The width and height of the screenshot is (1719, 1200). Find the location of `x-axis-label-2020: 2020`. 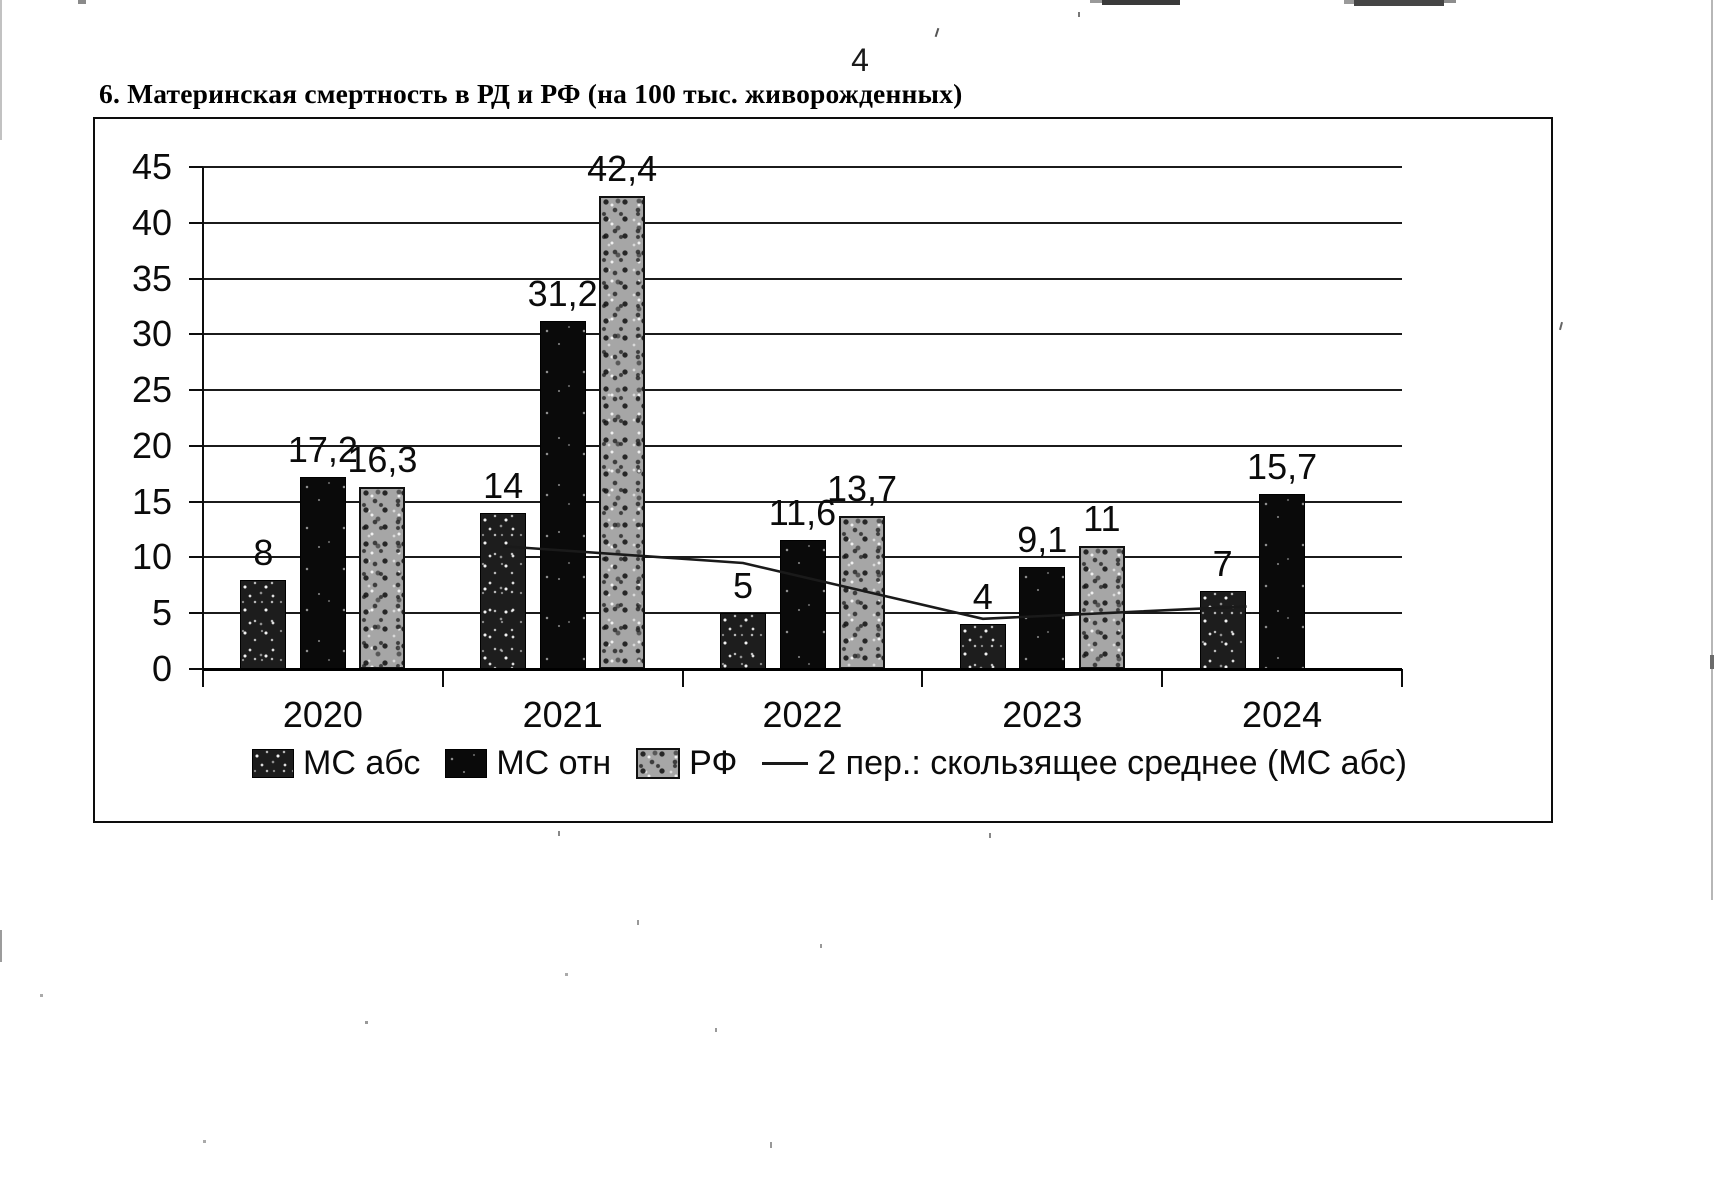

x-axis-label-2020: 2020 is located at coordinates (322, 714).